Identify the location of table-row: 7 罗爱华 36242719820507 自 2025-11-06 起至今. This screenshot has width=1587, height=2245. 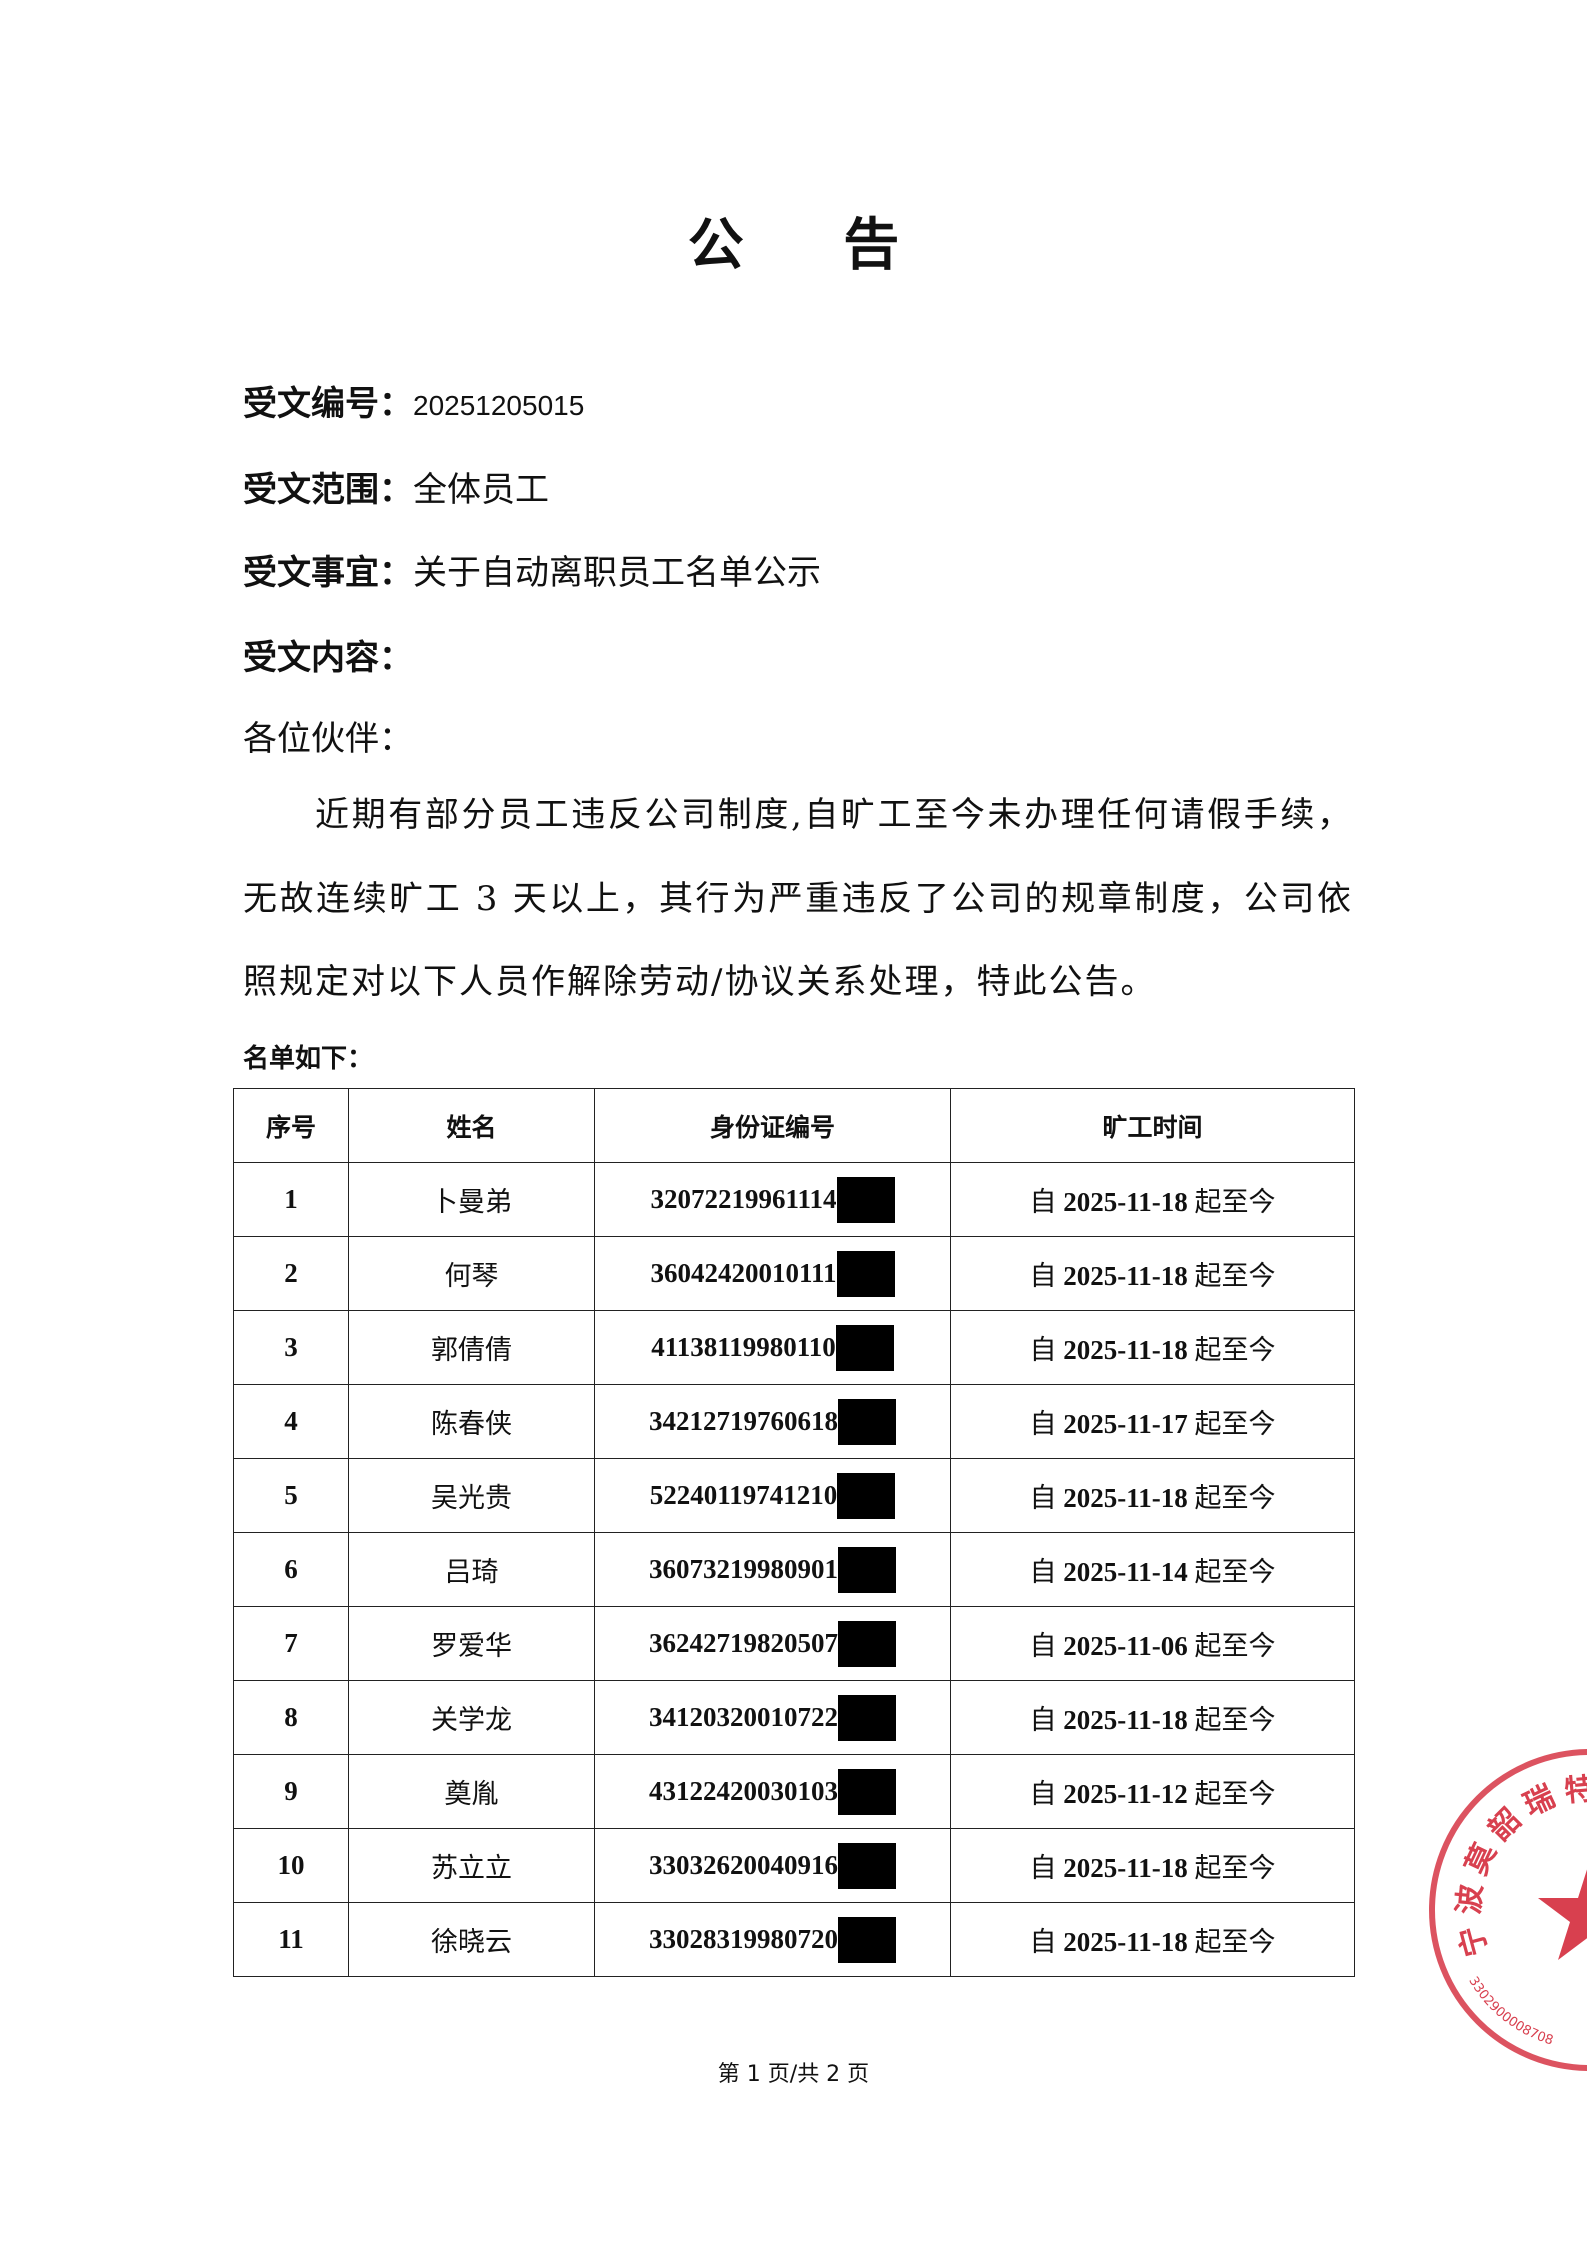
(794, 1643).